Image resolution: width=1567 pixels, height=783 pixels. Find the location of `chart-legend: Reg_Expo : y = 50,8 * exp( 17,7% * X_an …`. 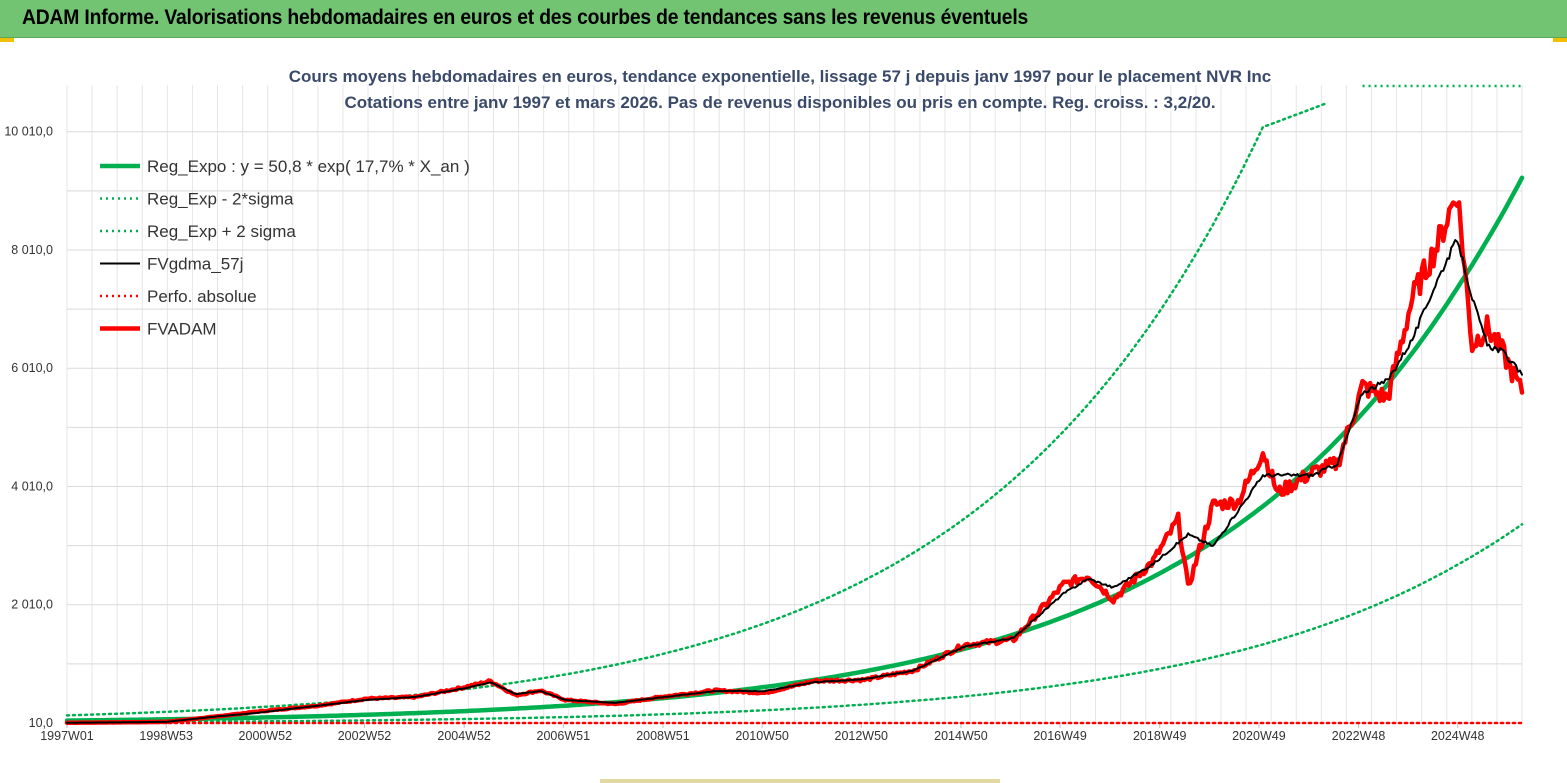

chart-legend: Reg_Expo : y = 50,8 * exp( 17,7% * X_an … is located at coordinates (285, 248).